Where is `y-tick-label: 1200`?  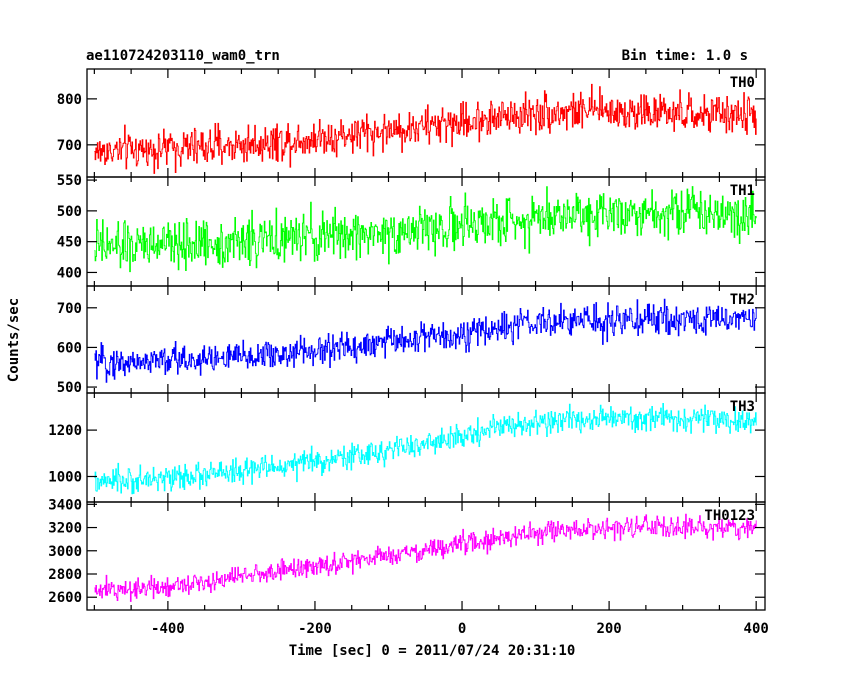
y-tick-label: 1200 is located at coordinates (65, 431).